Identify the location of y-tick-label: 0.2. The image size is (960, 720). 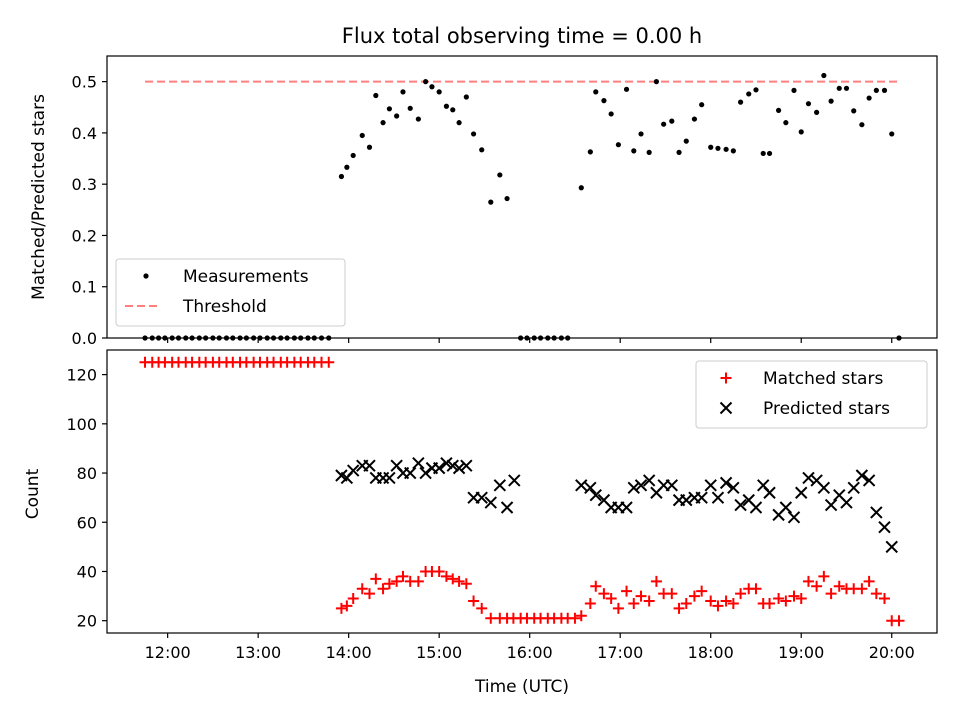
(84, 235).